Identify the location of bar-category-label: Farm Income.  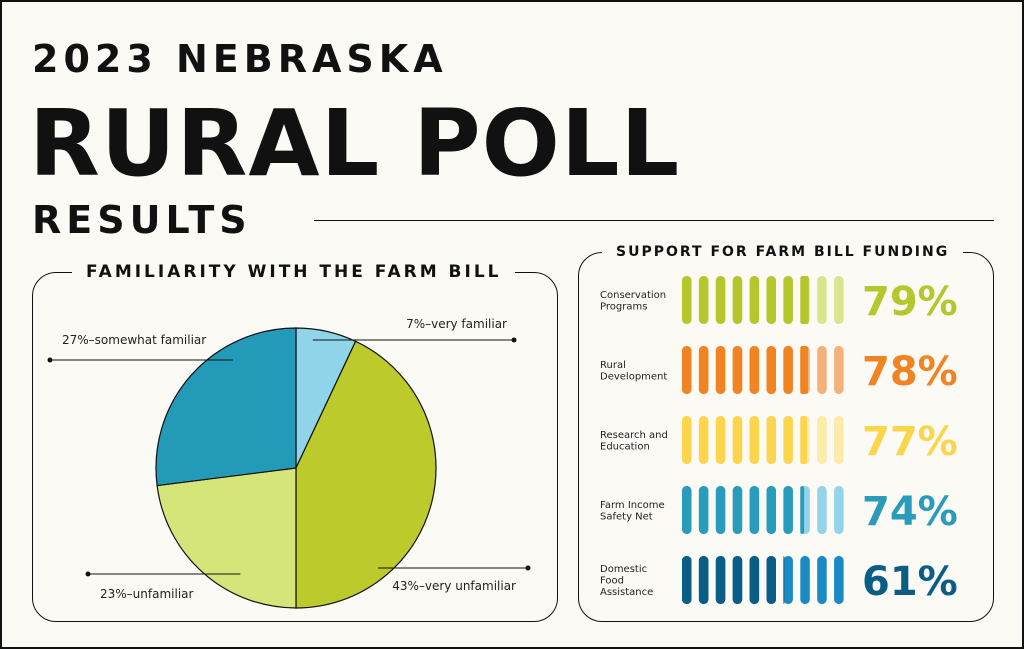
(632, 505).